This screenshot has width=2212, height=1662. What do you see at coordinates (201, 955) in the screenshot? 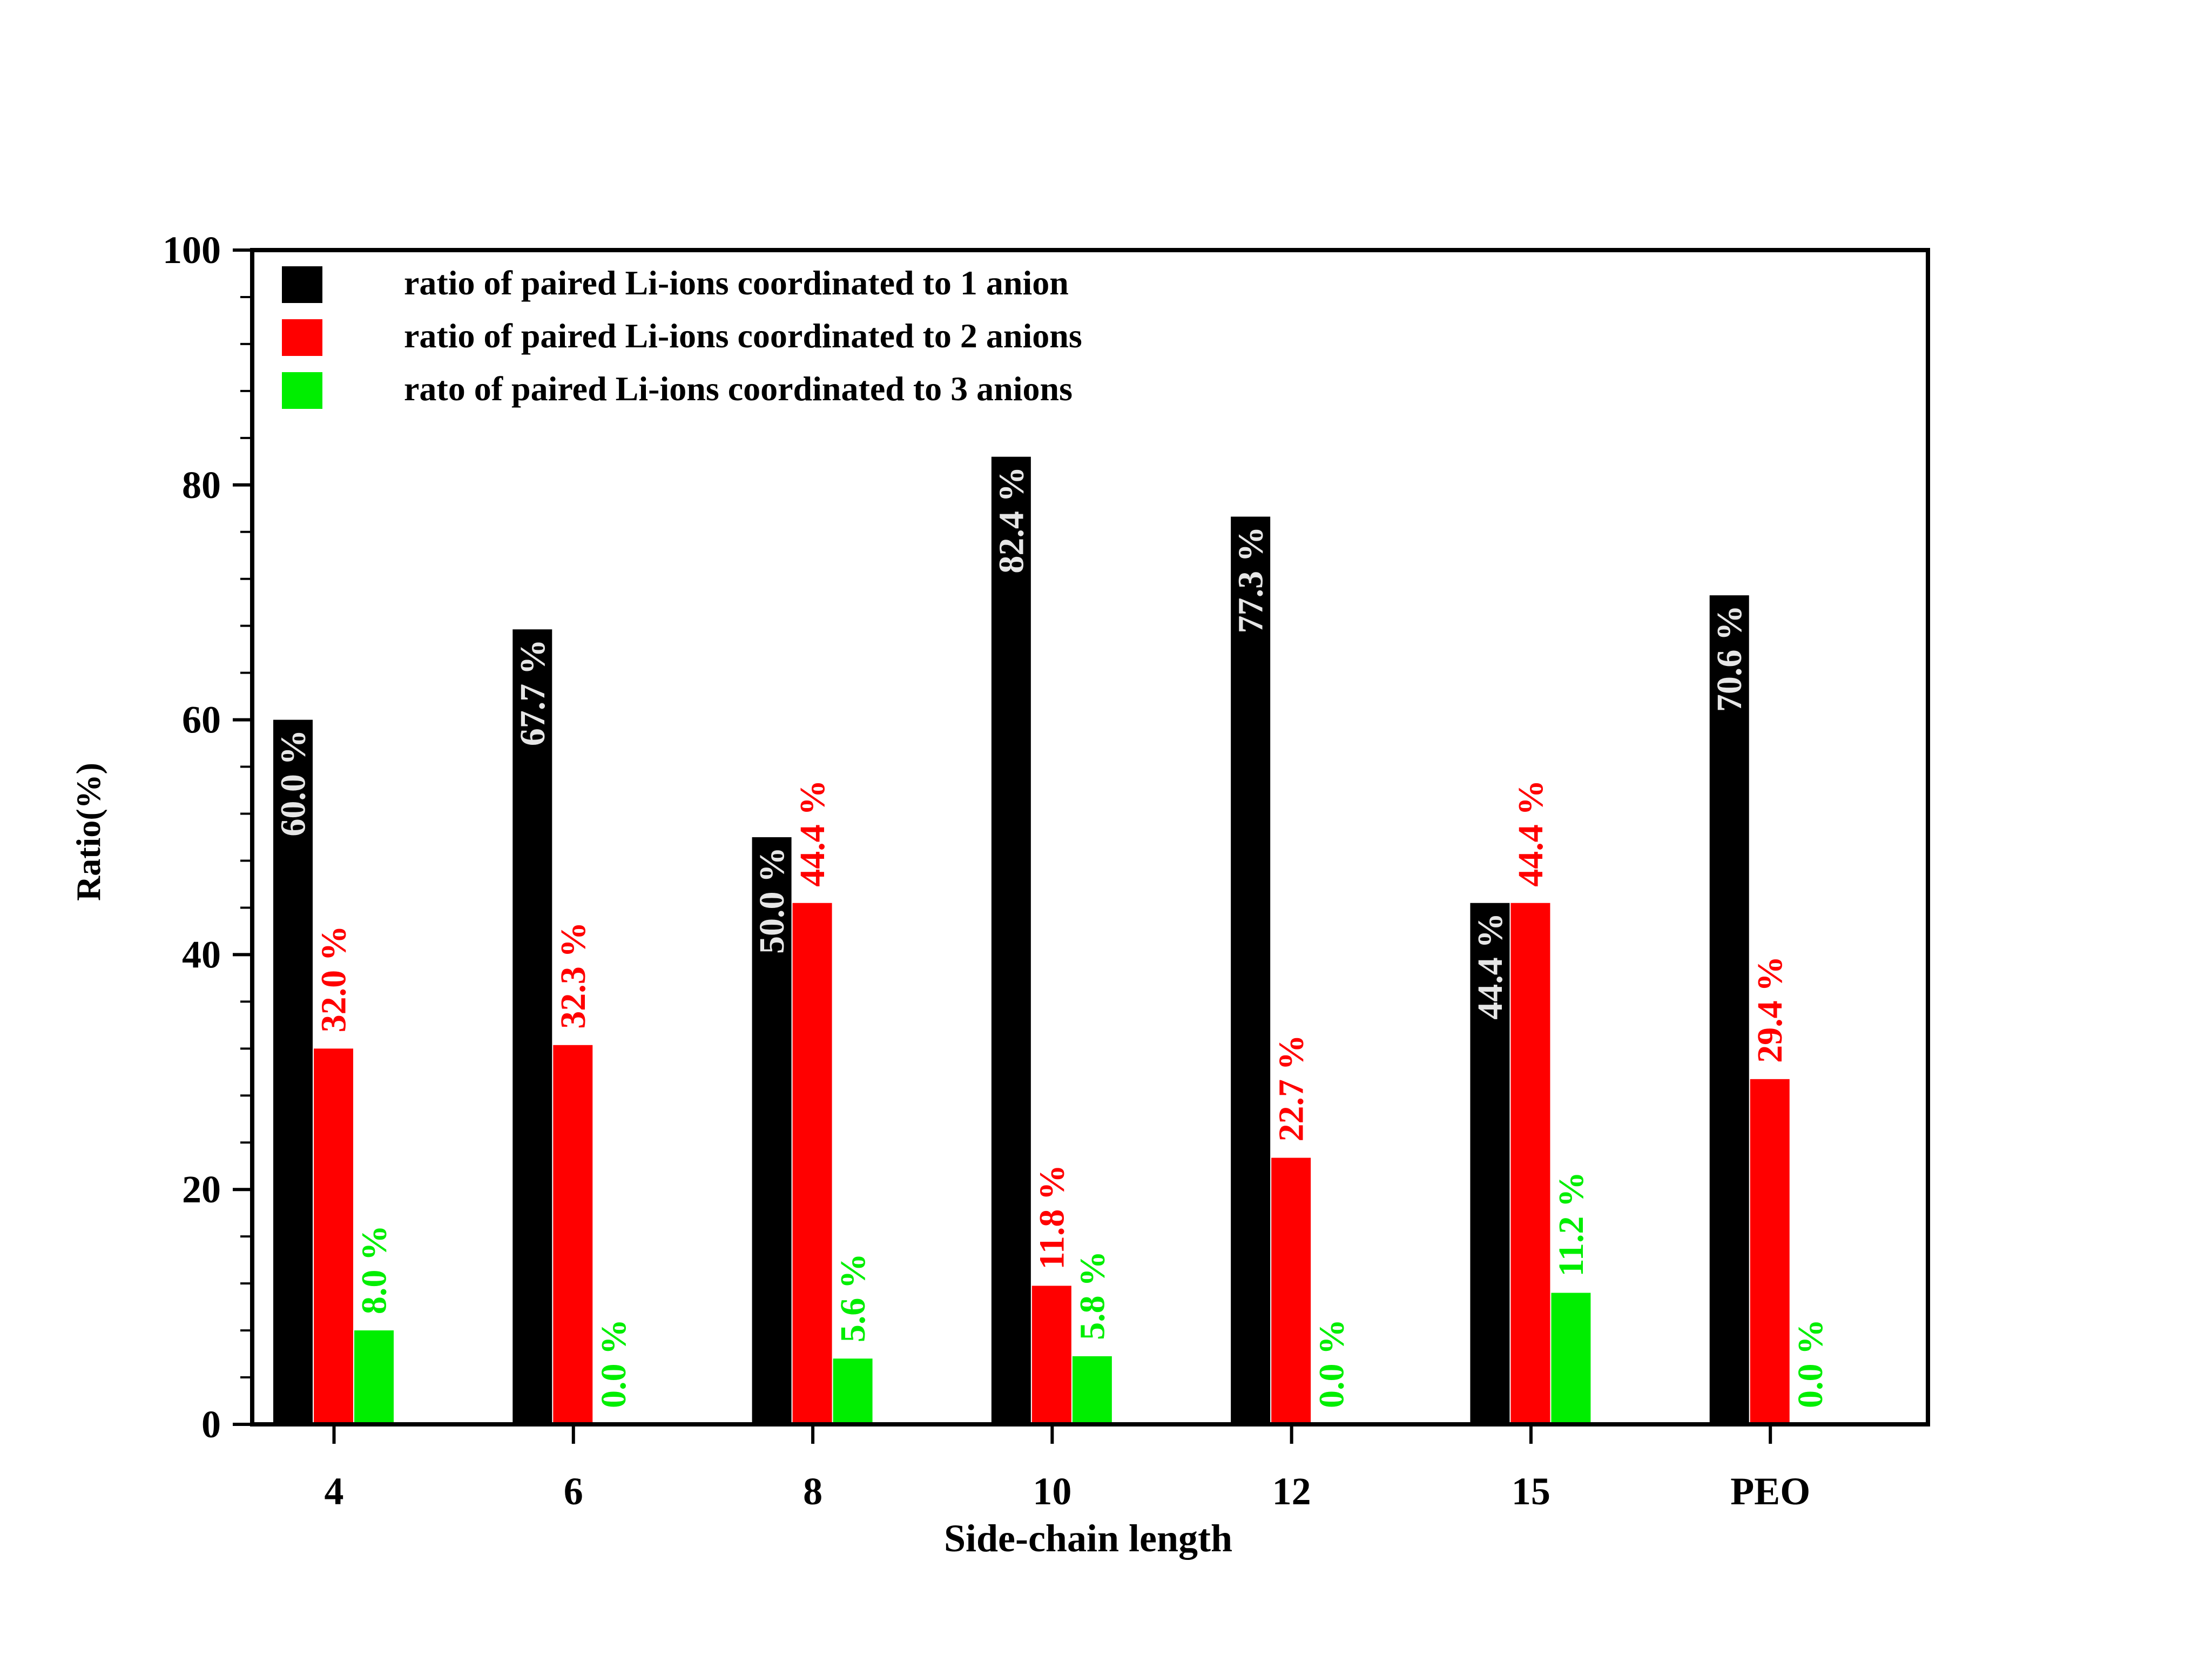
I see `y-tick-label: 40` at bounding box center [201, 955].